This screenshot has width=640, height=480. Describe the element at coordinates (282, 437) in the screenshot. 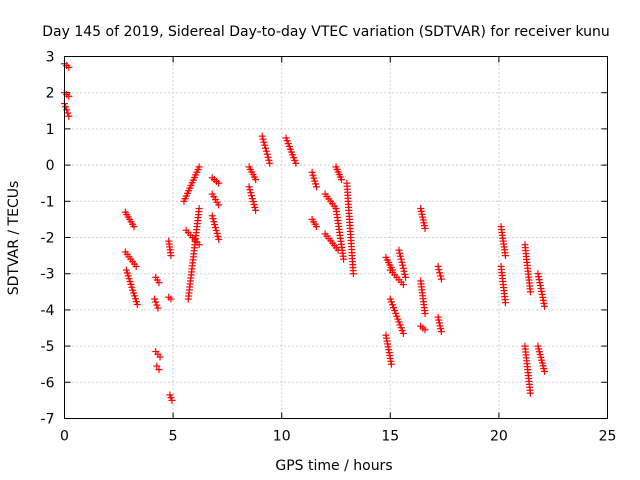

I see `x-tick-label: 10` at that location.